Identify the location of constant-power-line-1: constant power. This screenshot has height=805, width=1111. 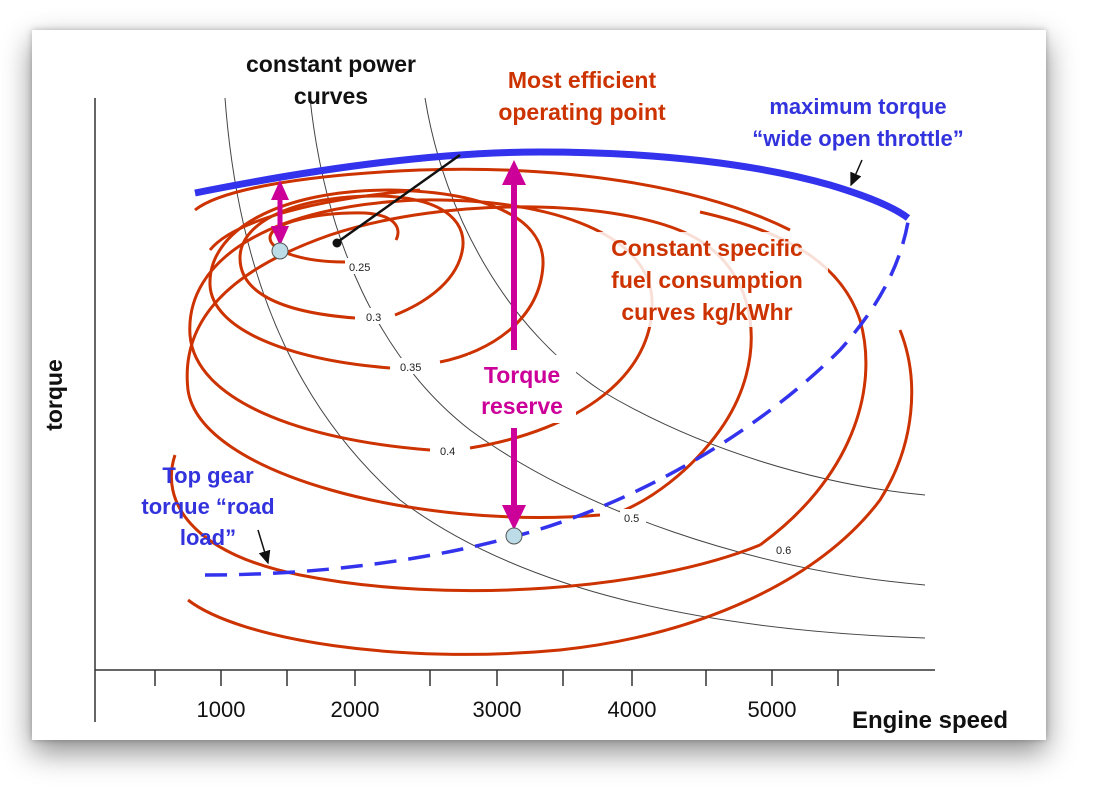
(331, 64).